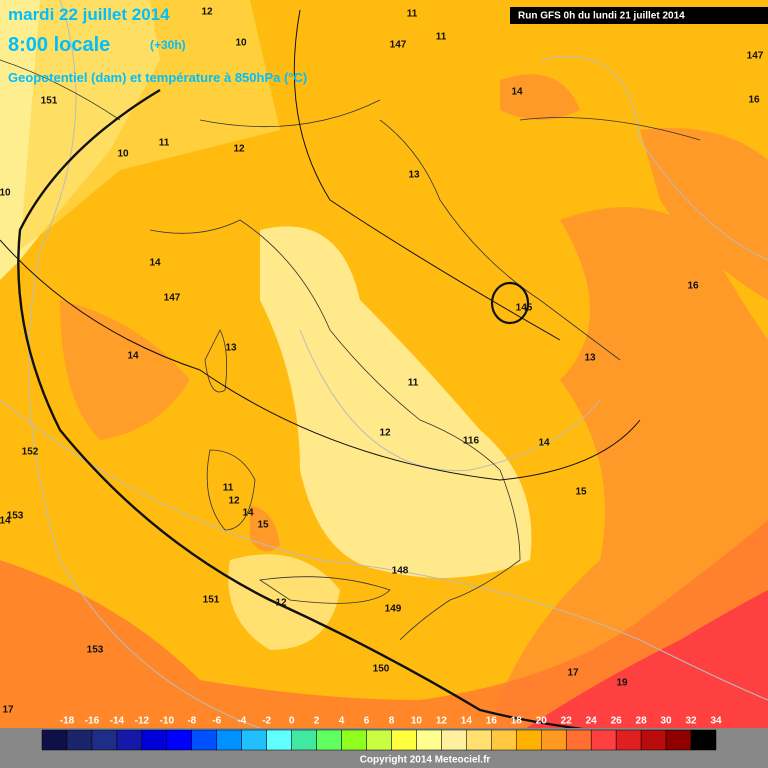  What do you see at coordinates (167, 721) in the screenshot?
I see `colorbar-label: -10` at bounding box center [167, 721].